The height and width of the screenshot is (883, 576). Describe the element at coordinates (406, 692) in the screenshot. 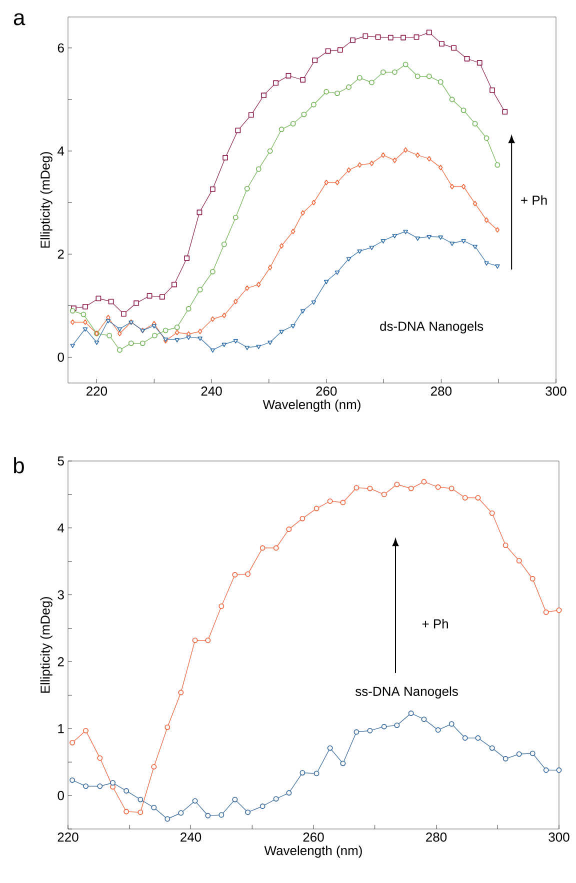

I see `annotation: ss-DNA Nanogels` at that location.